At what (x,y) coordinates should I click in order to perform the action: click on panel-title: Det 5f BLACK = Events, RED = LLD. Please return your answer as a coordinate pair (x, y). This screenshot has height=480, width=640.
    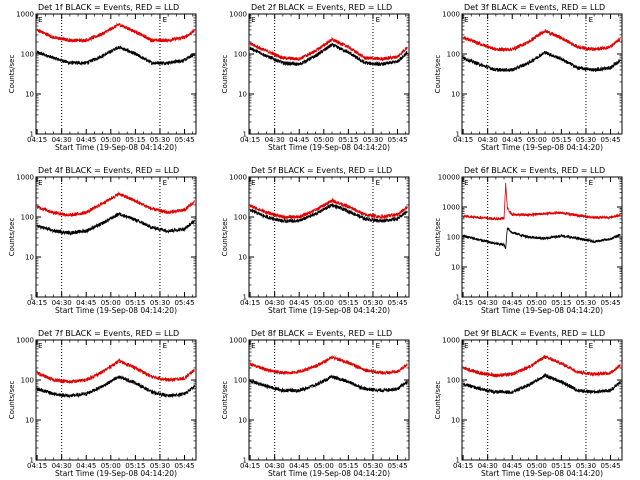
    Looking at the image, I should click on (321, 170).